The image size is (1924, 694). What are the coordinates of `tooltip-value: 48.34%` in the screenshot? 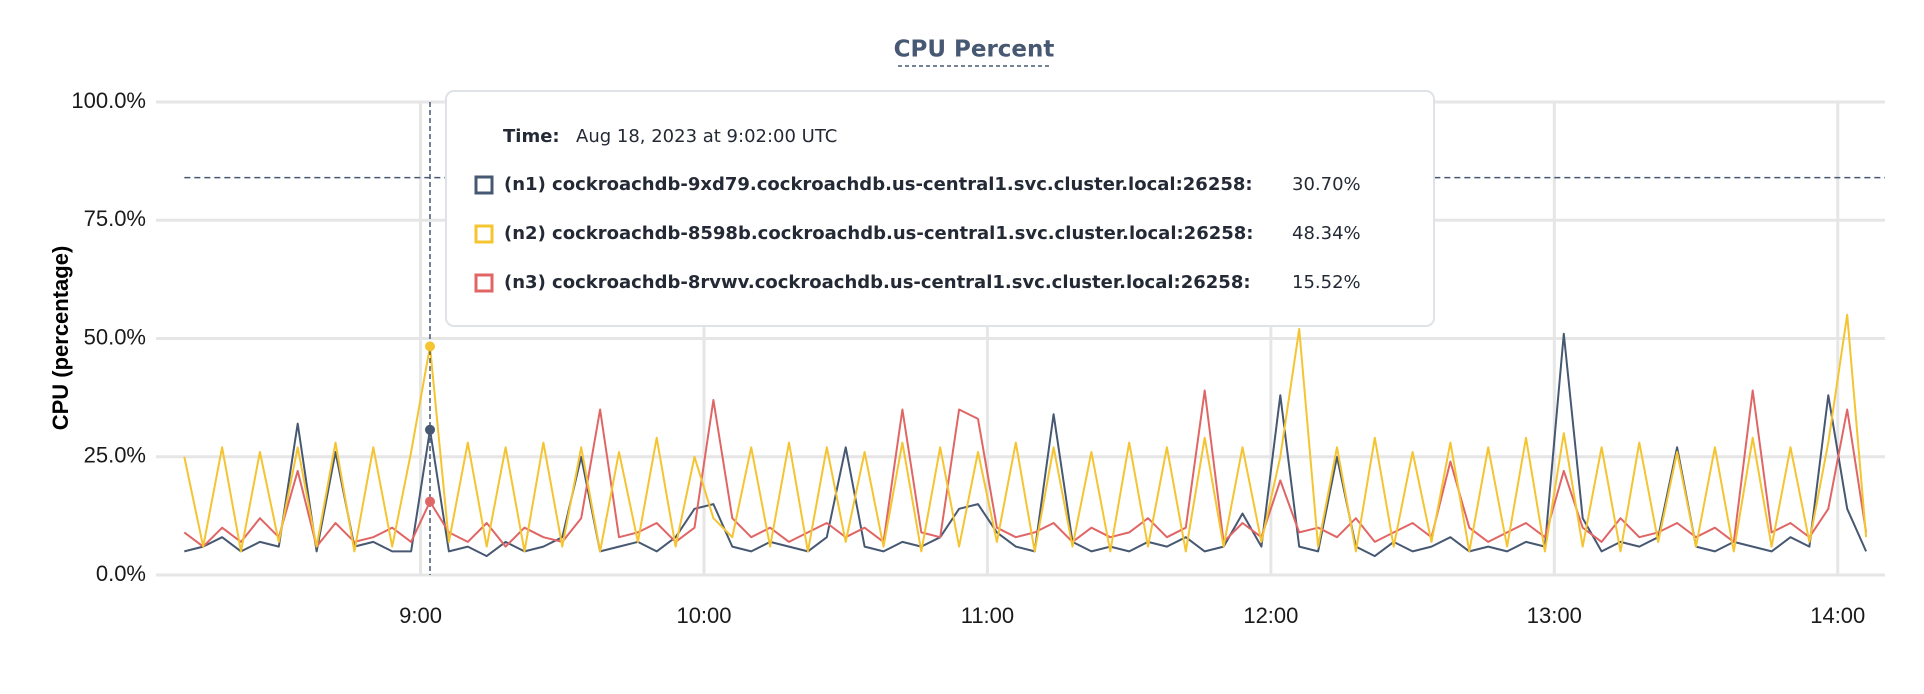 It's located at (1326, 233).